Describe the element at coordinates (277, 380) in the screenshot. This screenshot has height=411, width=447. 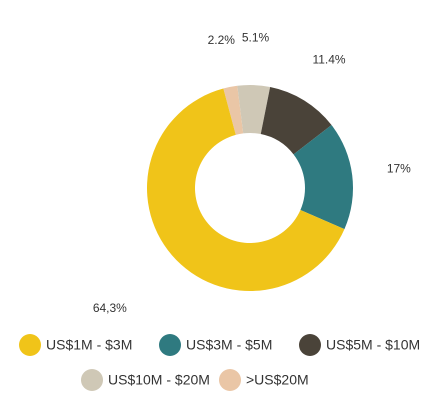
I see `legend-label: >US$20M` at that location.